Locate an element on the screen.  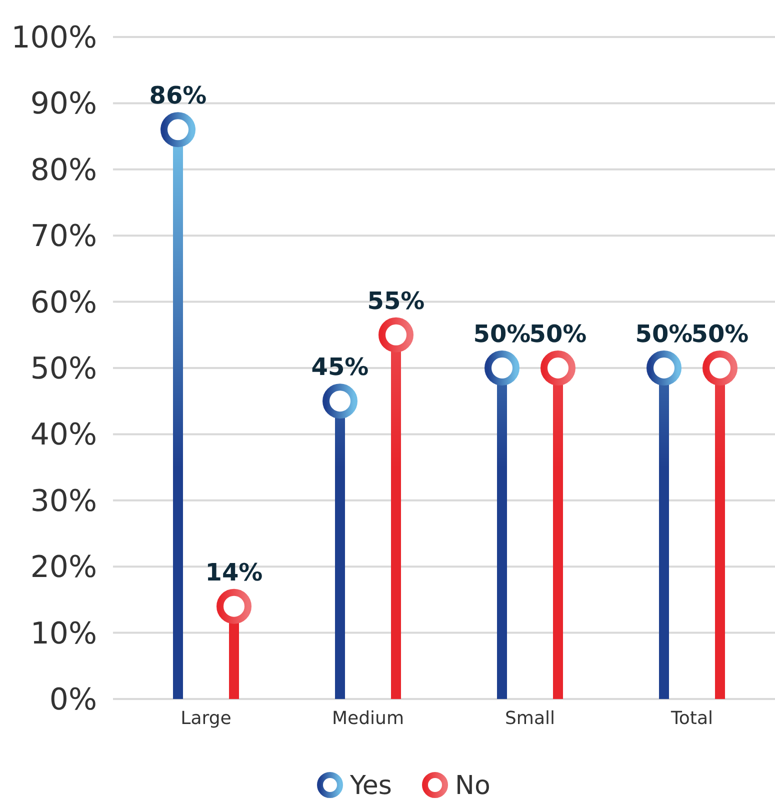
data-label: 45% is located at coordinates (340, 367).